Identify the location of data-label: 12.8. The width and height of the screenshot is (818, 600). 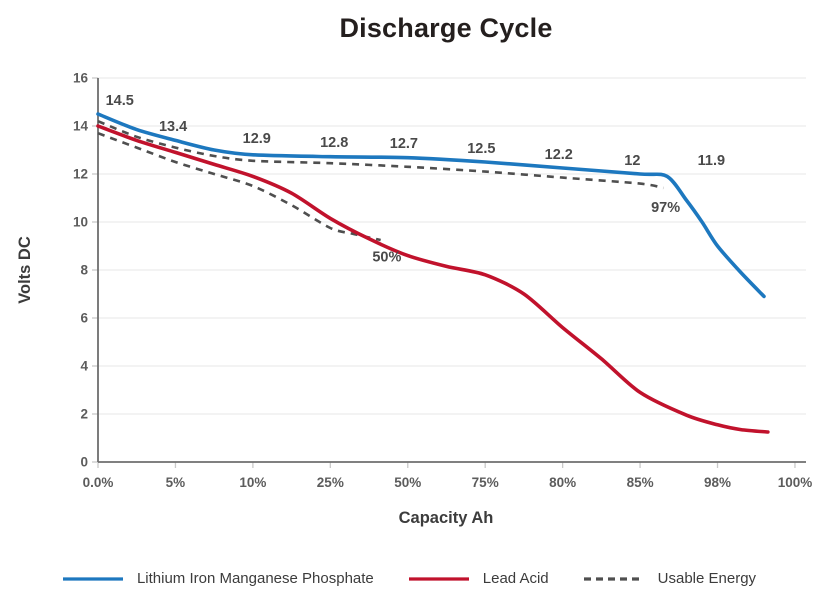
(334, 143).